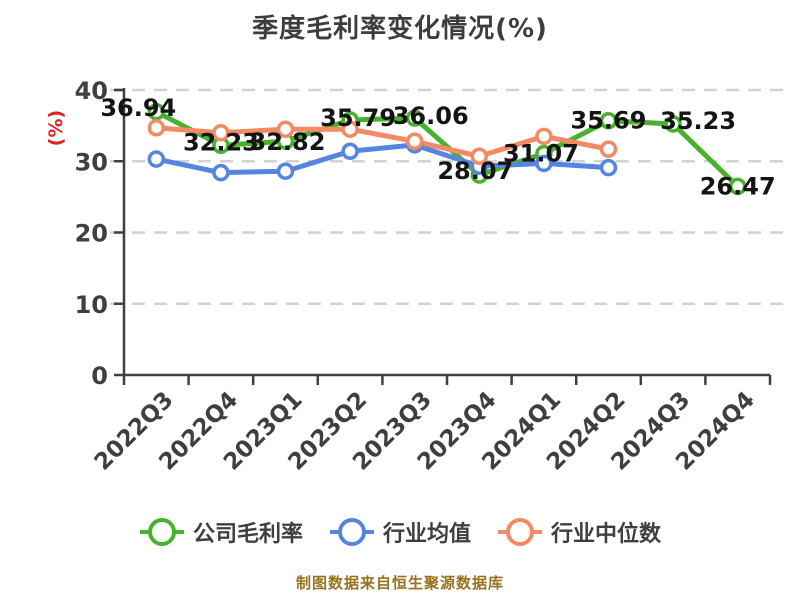  What do you see at coordinates (247, 534) in the screenshot?
I see `legend-label: 公司毛利率` at bounding box center [247, 534].